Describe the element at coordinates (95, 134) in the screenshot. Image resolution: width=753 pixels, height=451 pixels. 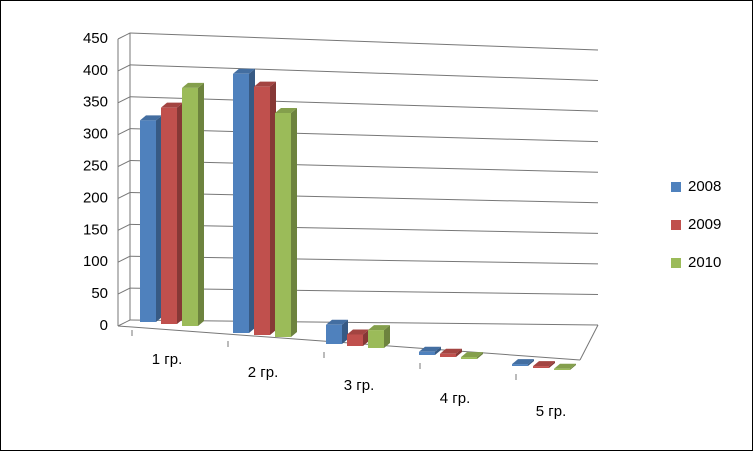
I see `y-tick-label: 300` at that location.